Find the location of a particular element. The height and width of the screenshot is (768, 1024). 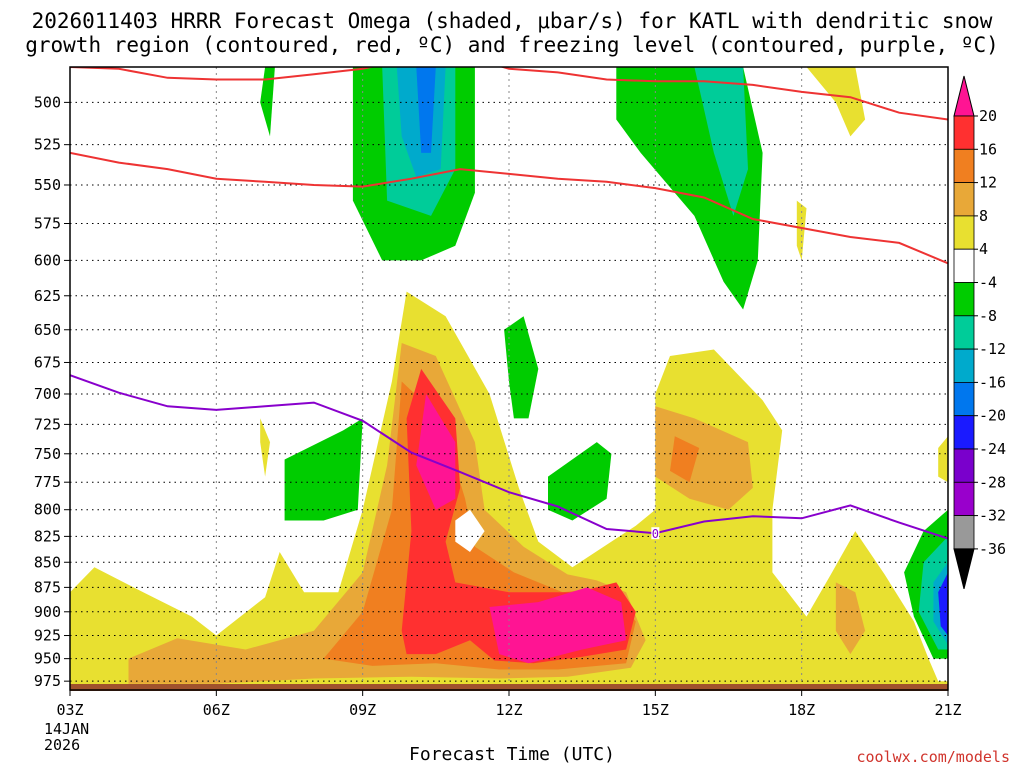

colorbar-bin-orange is located at coordinates (964, 166).